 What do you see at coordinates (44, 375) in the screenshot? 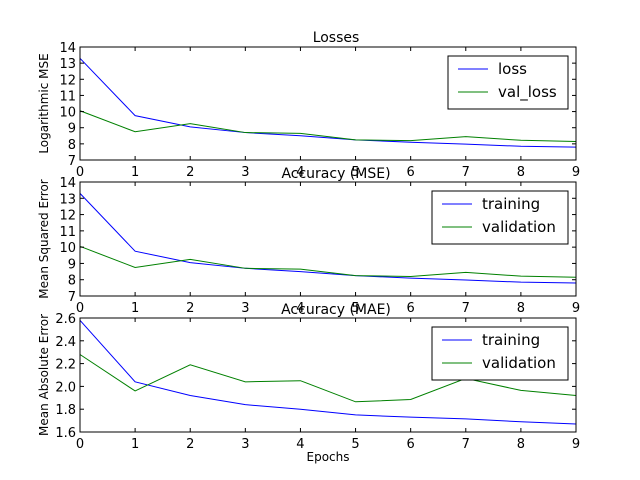
I see `y-axis-label-3: Mean Absolute Error` at bounding box center [44, 375].